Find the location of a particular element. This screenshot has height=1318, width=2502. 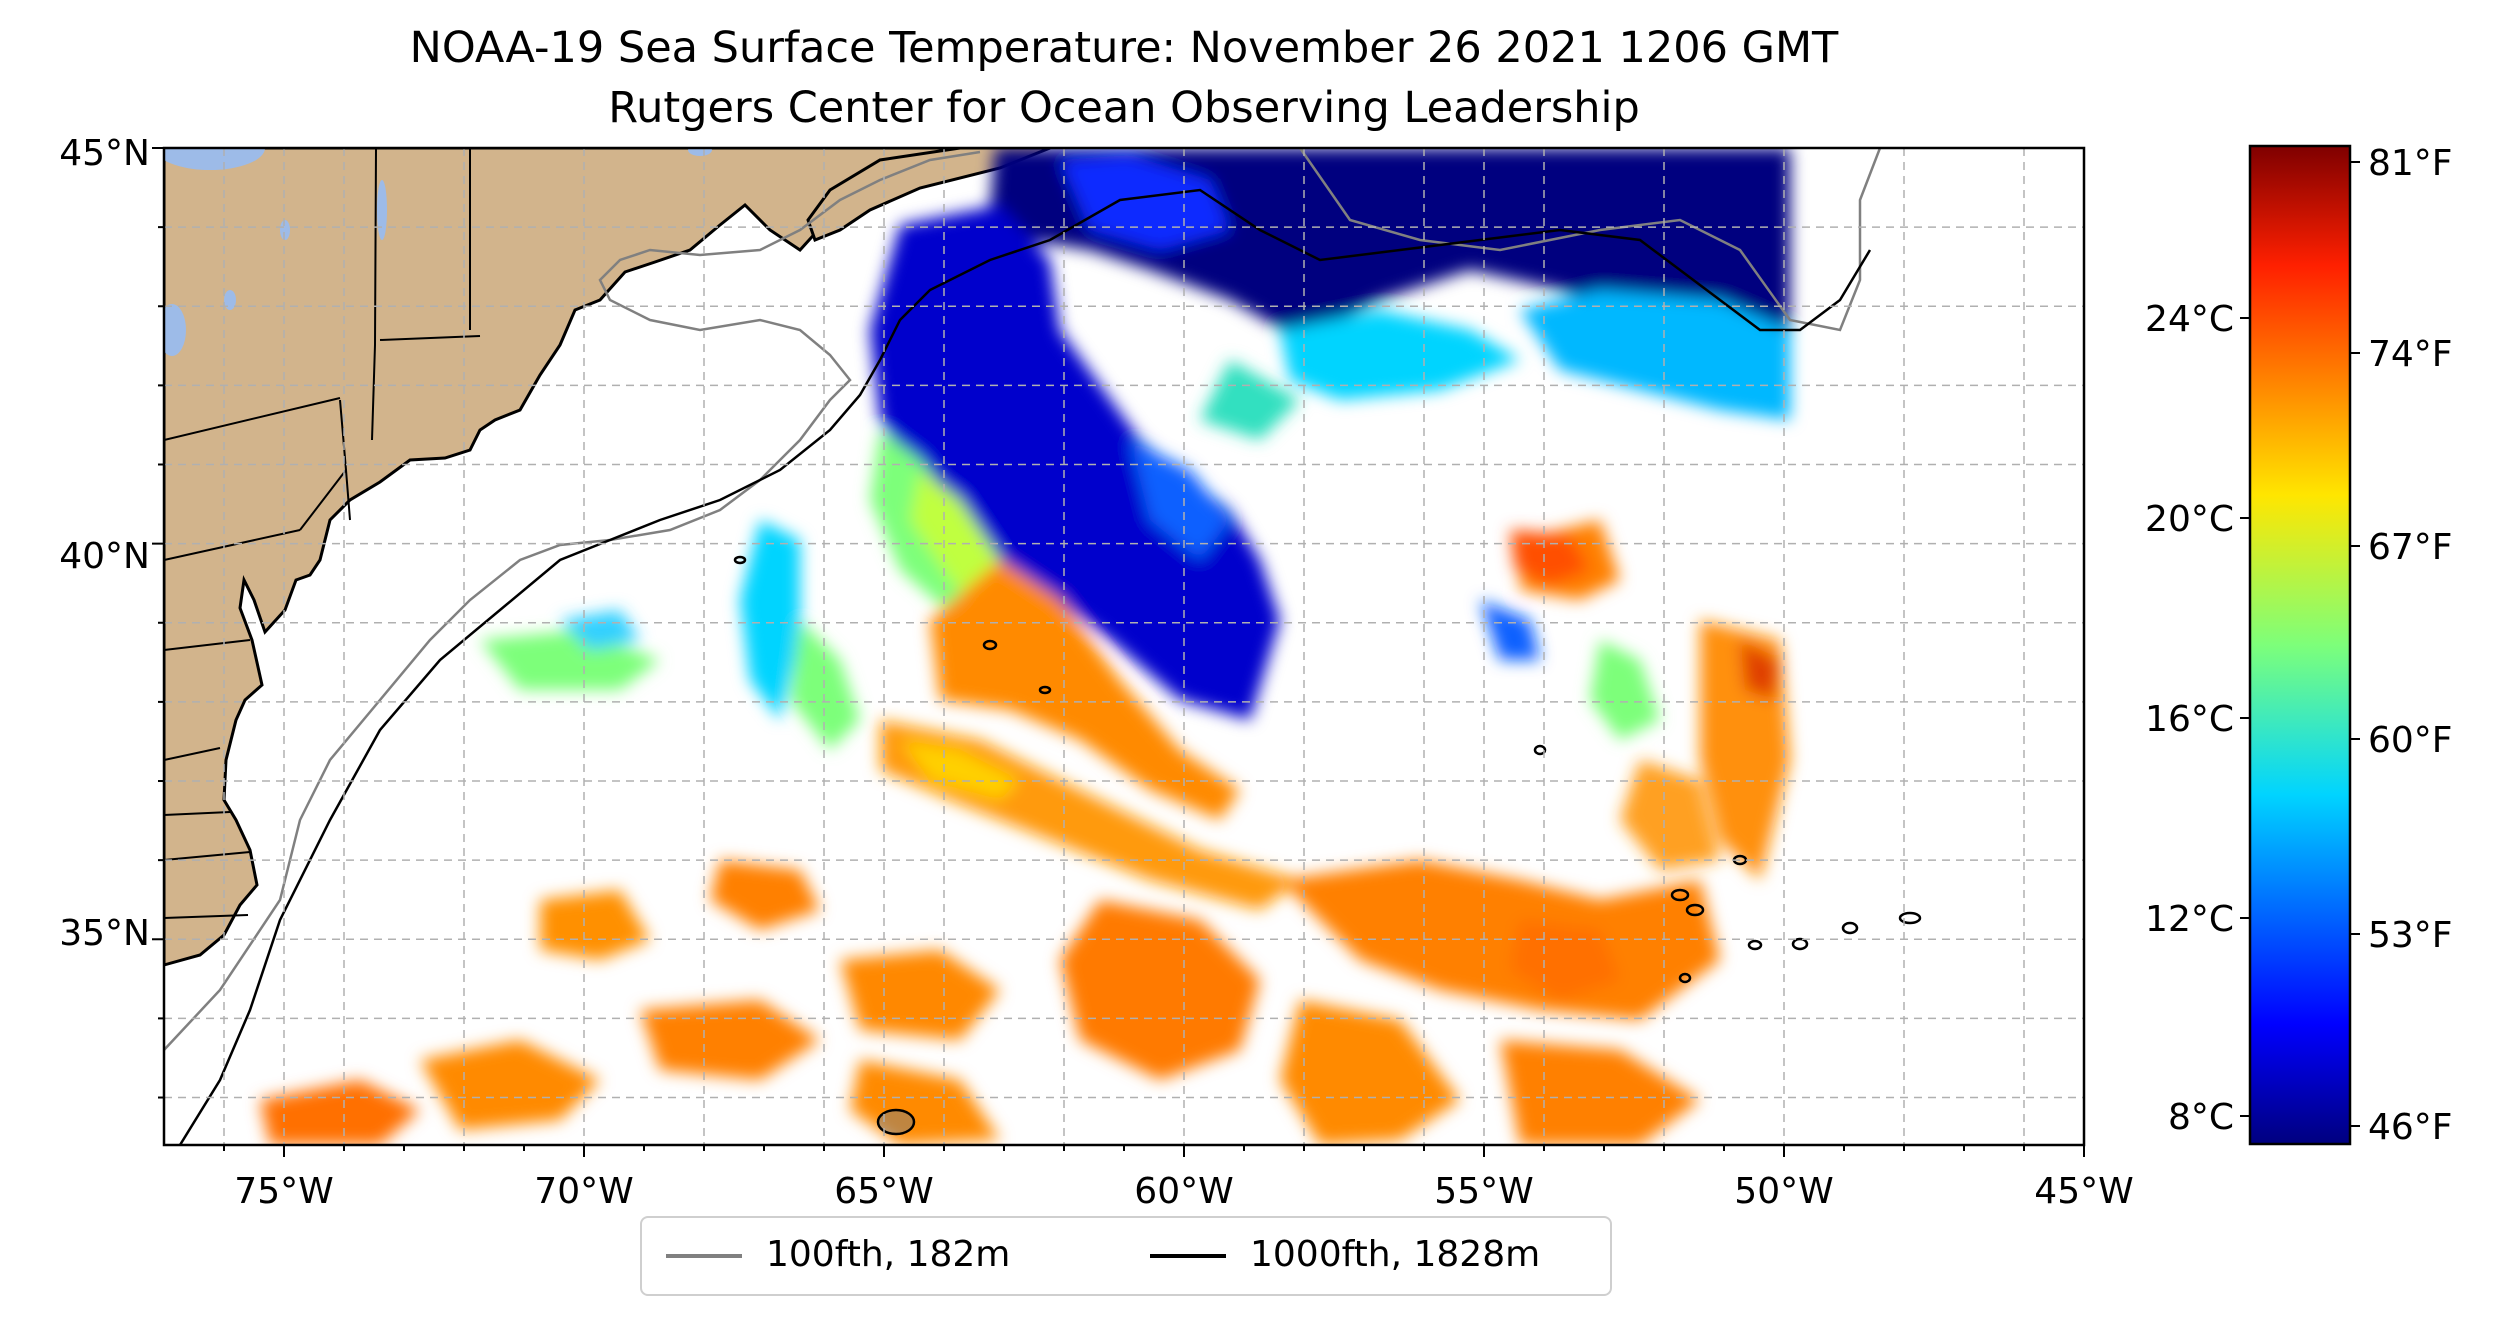

colorbar-celsius-label: 24°C is located at coordinates (2189, 319).